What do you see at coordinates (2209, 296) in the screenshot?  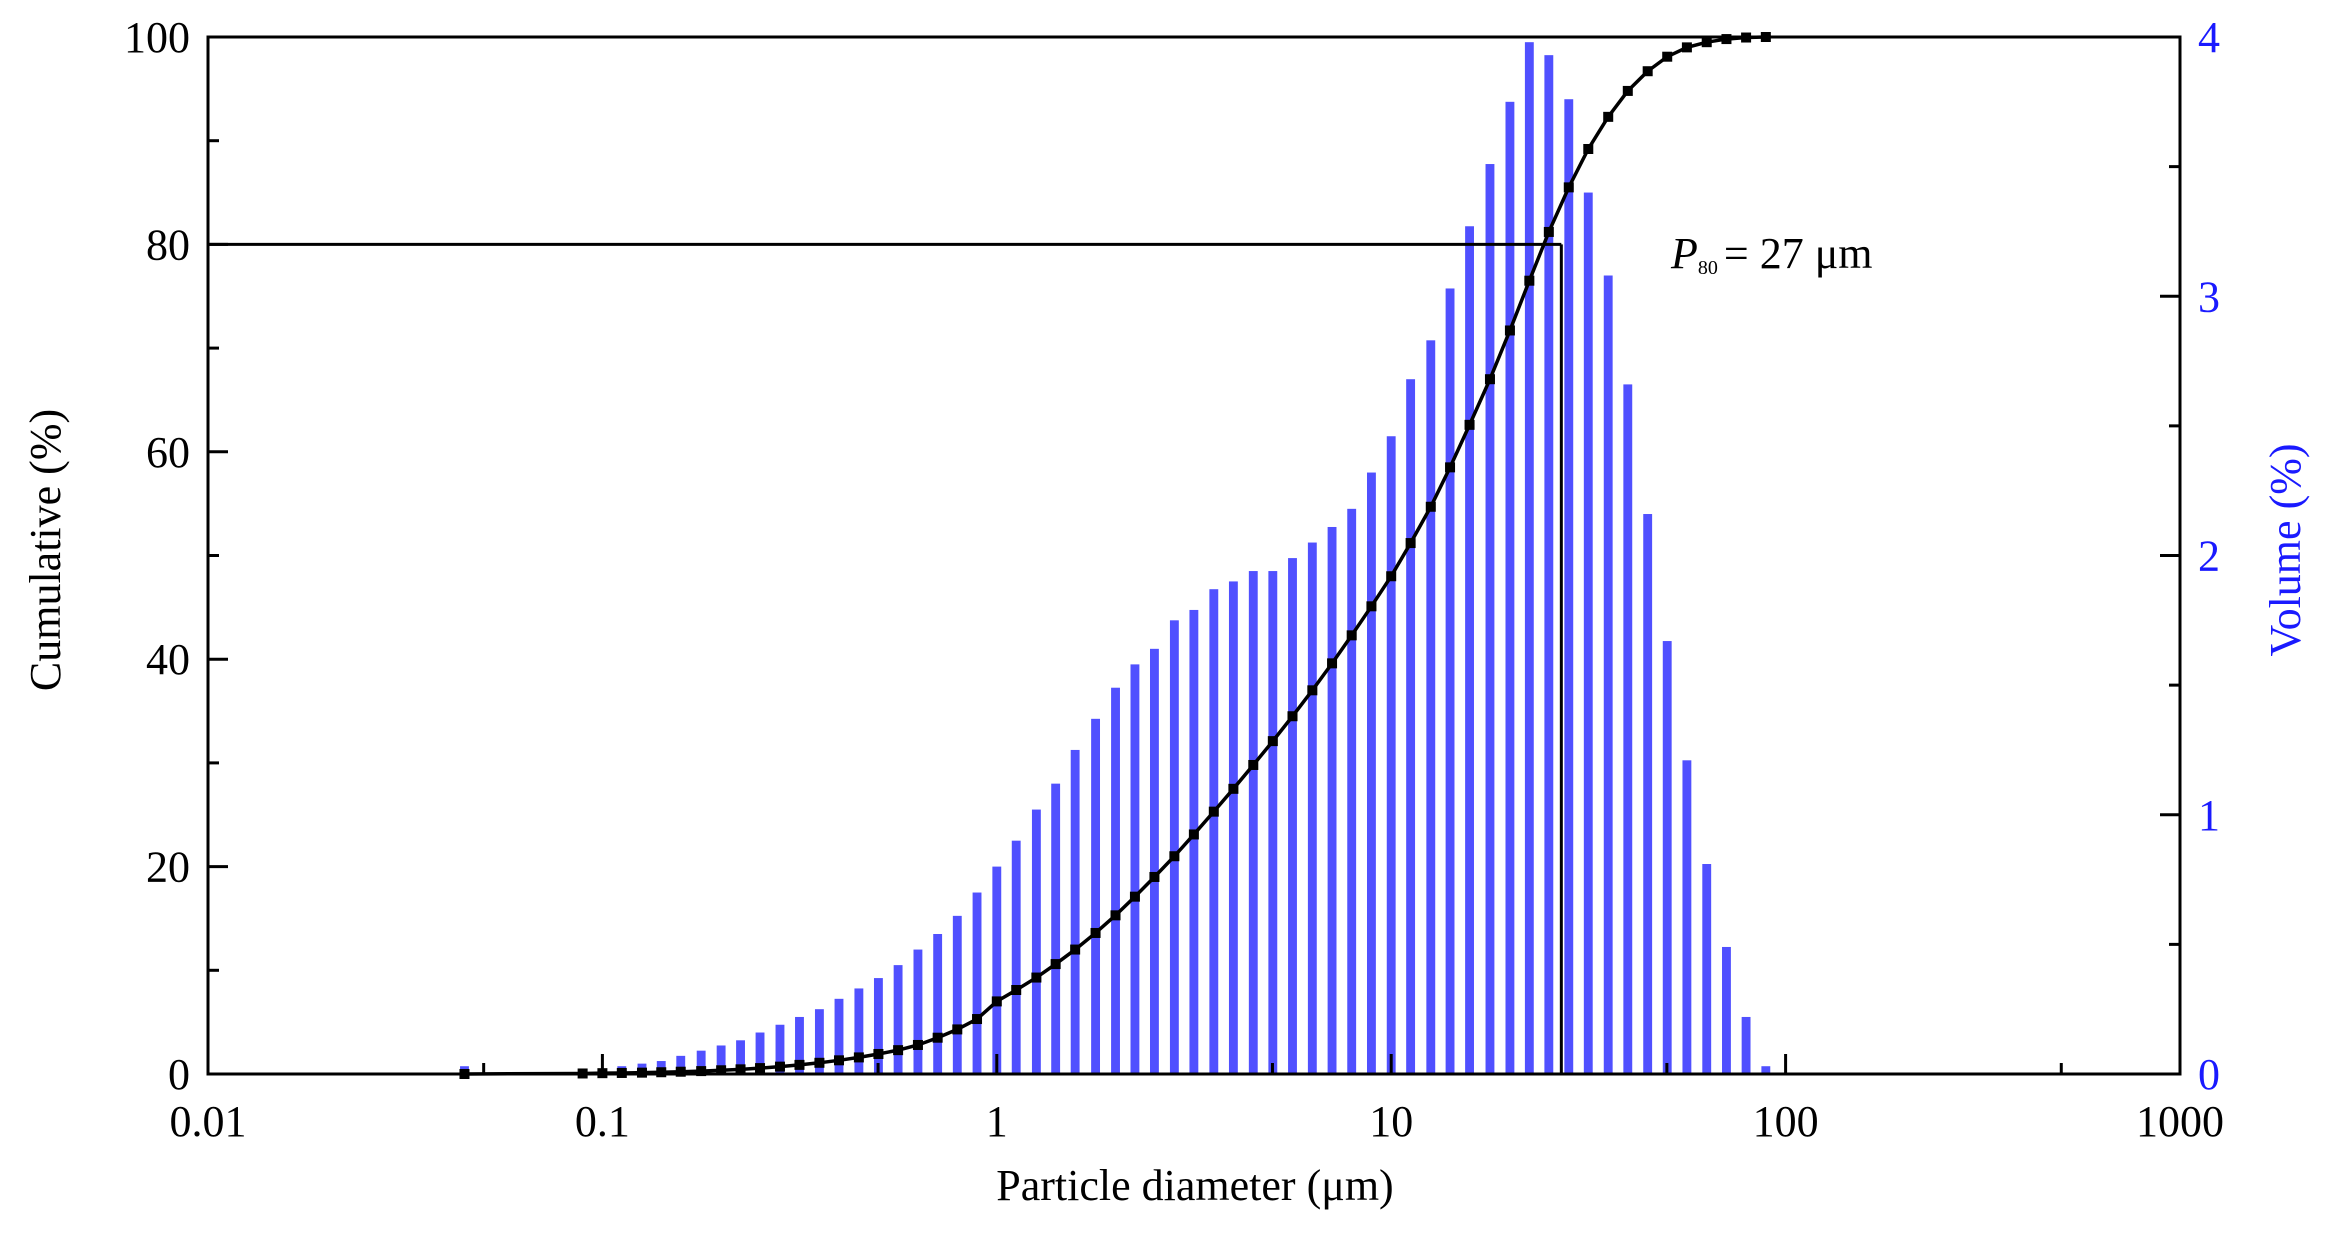 I see `y2-tick-label: 3` at bounding box center [2209, 296].